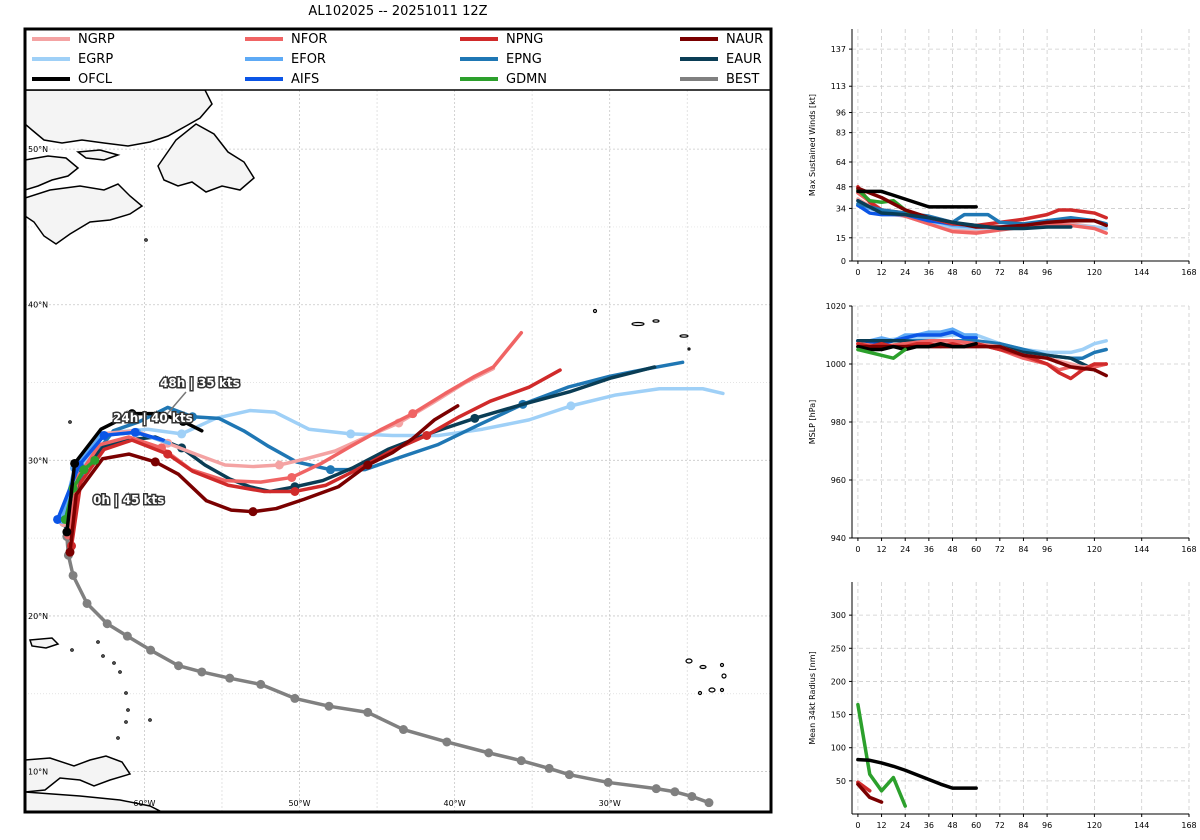 Image resolution: width=1200 pixels, height=840 pixels. I want to click on map-lat-label: 10°N, so click(38, 772).